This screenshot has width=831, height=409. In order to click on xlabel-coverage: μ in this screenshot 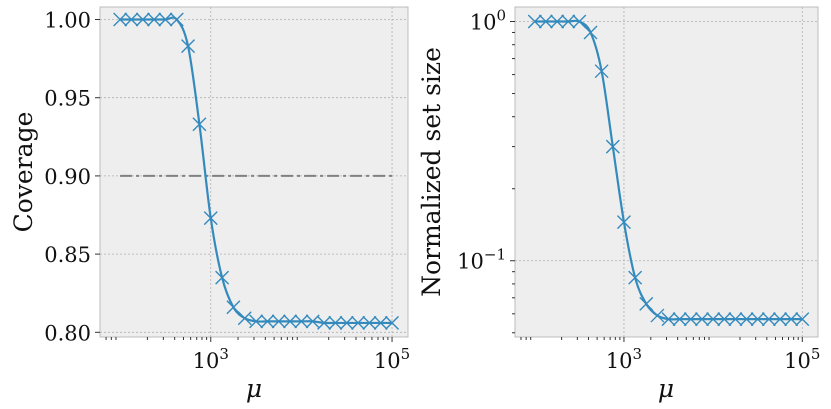, I will do `click(254, 388)`.